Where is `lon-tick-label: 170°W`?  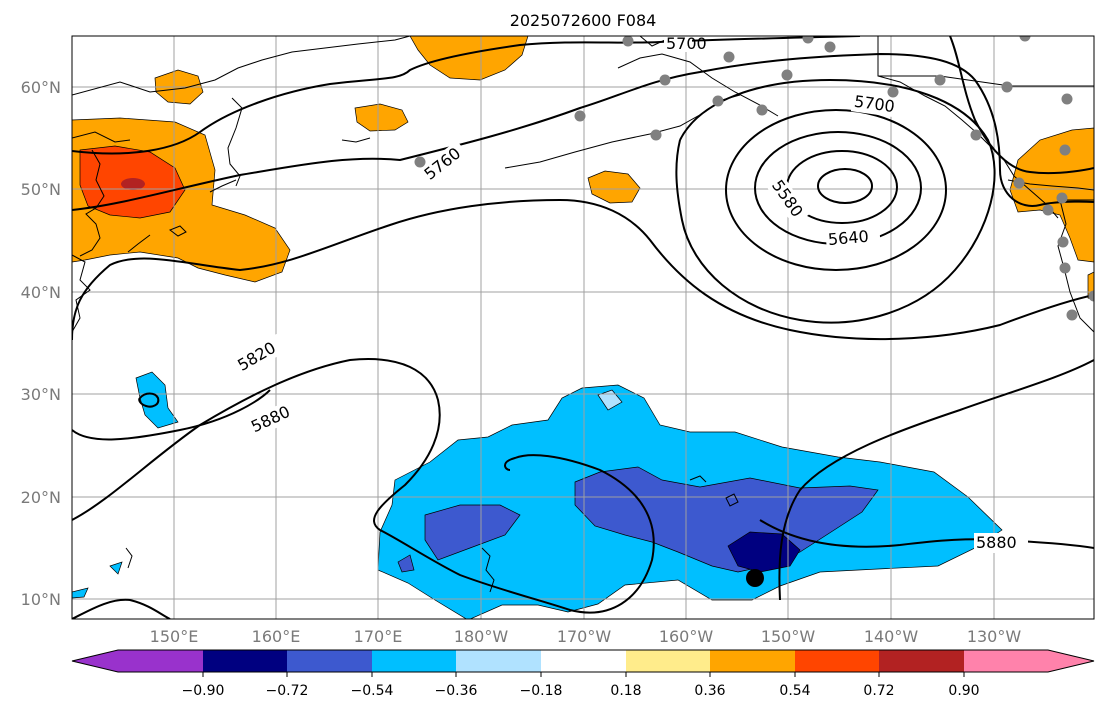
lon-tick-label: 170°W is located at coordinates (584, 636).